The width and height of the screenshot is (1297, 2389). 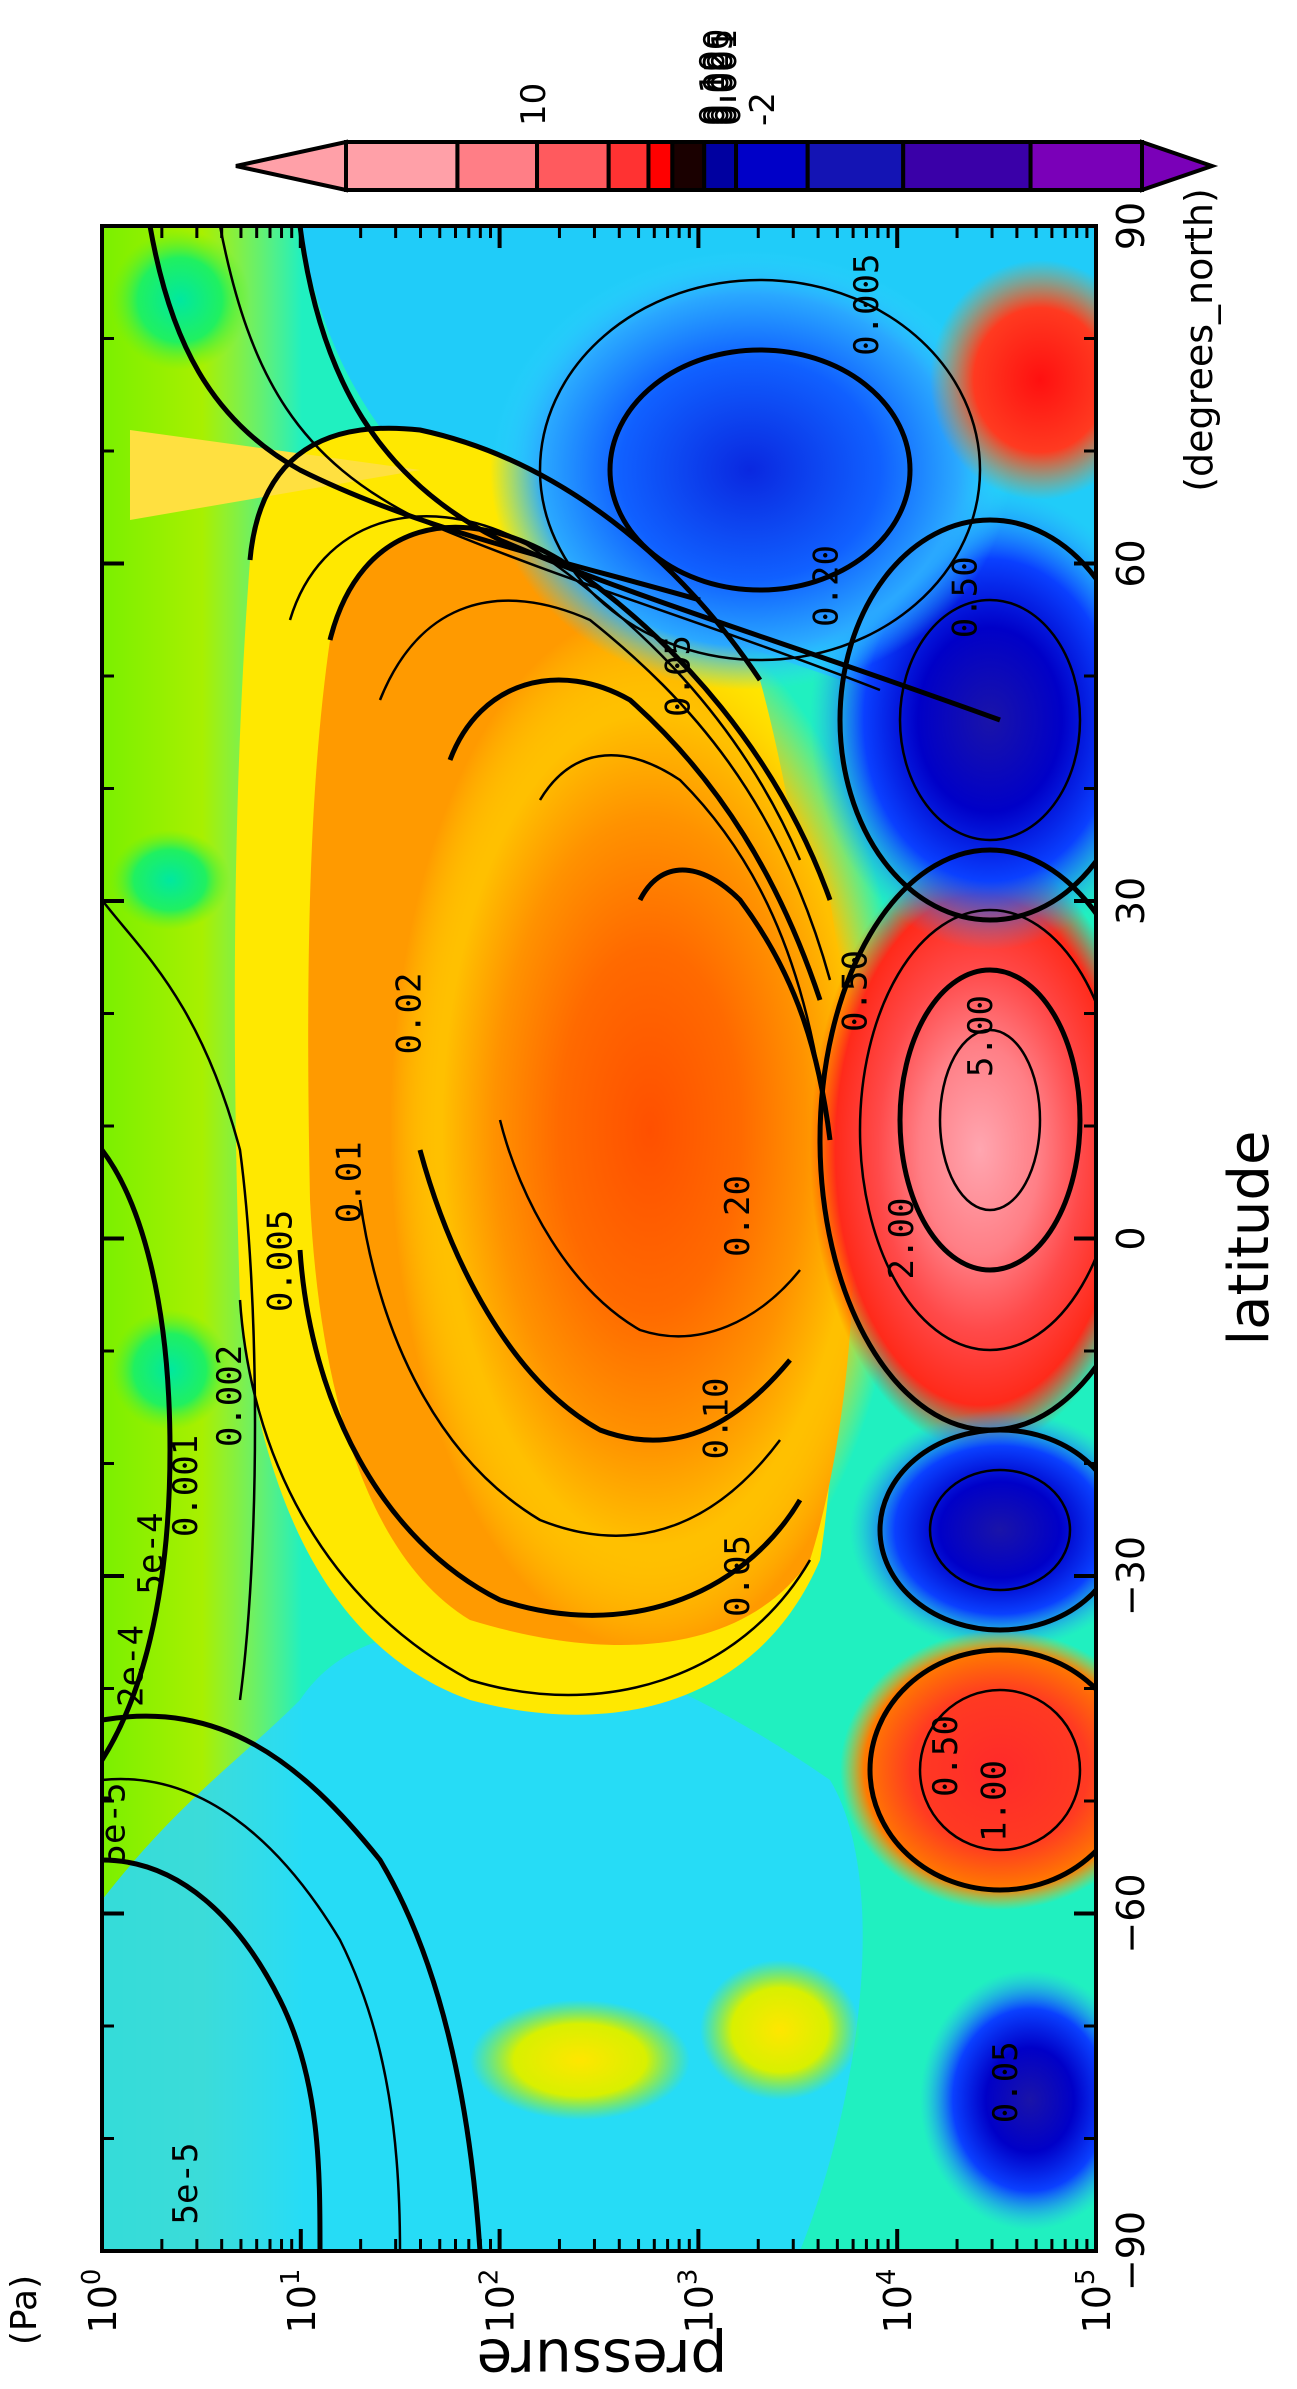 I want to click on contour-label: 0.002, so click(x=230, y=1396).